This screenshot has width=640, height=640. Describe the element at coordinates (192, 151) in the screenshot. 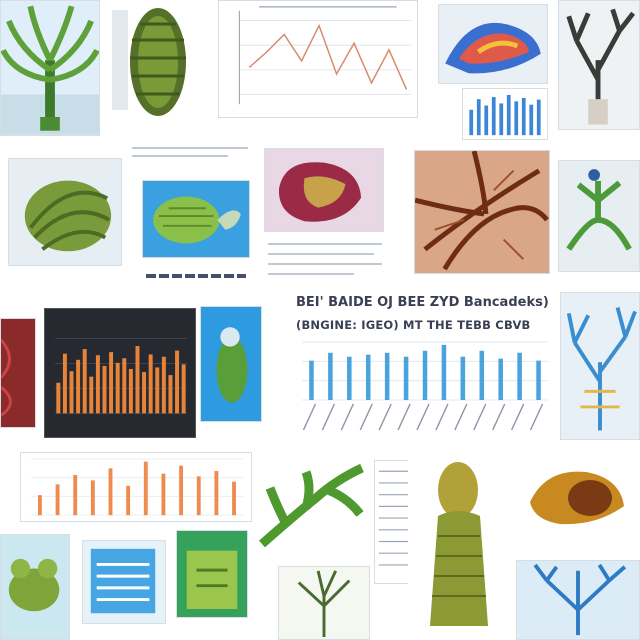

I see `document-text-block` at that location.